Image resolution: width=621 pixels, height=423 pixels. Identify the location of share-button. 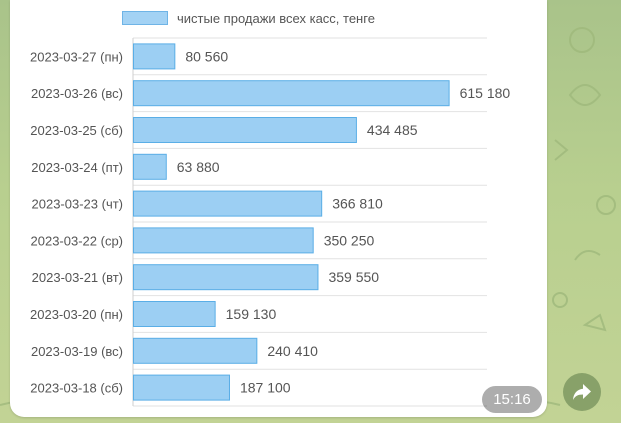
(582, 392).